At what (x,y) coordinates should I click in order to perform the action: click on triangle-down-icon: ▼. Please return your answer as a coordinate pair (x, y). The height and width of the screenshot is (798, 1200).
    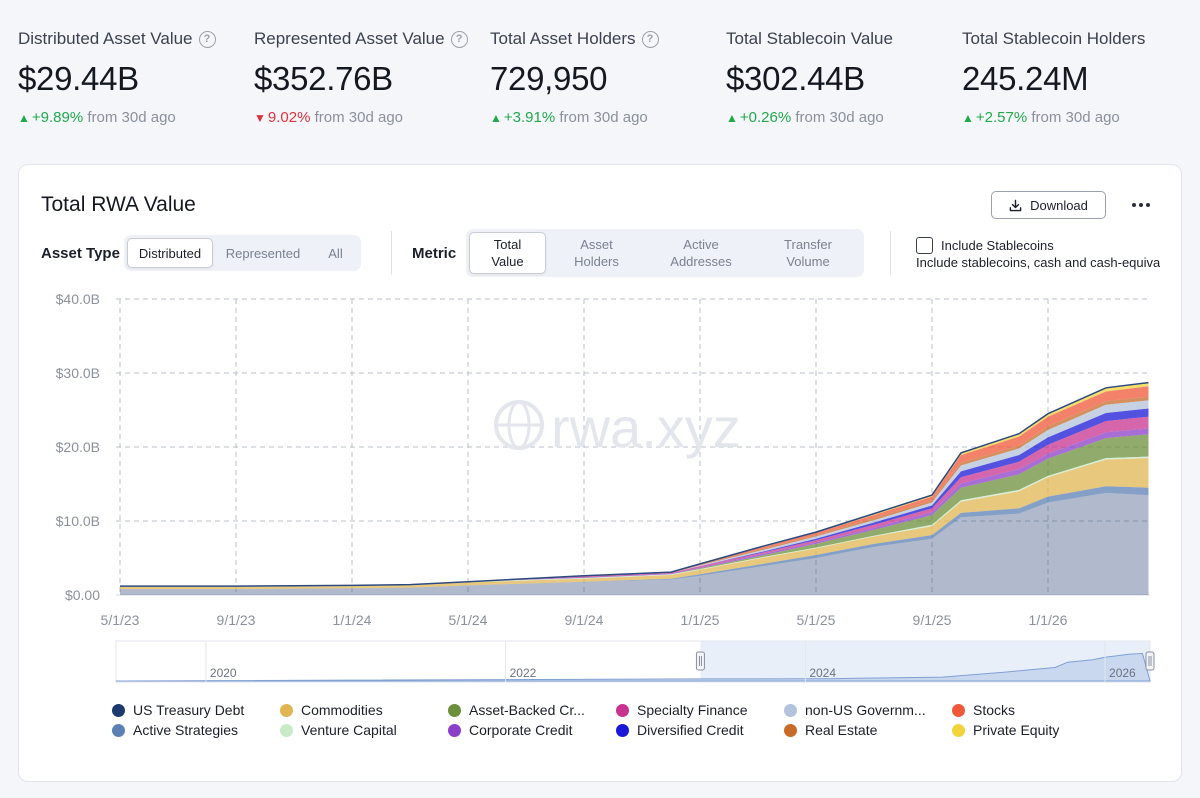
    Looking at the image, I should click on (260, 118).